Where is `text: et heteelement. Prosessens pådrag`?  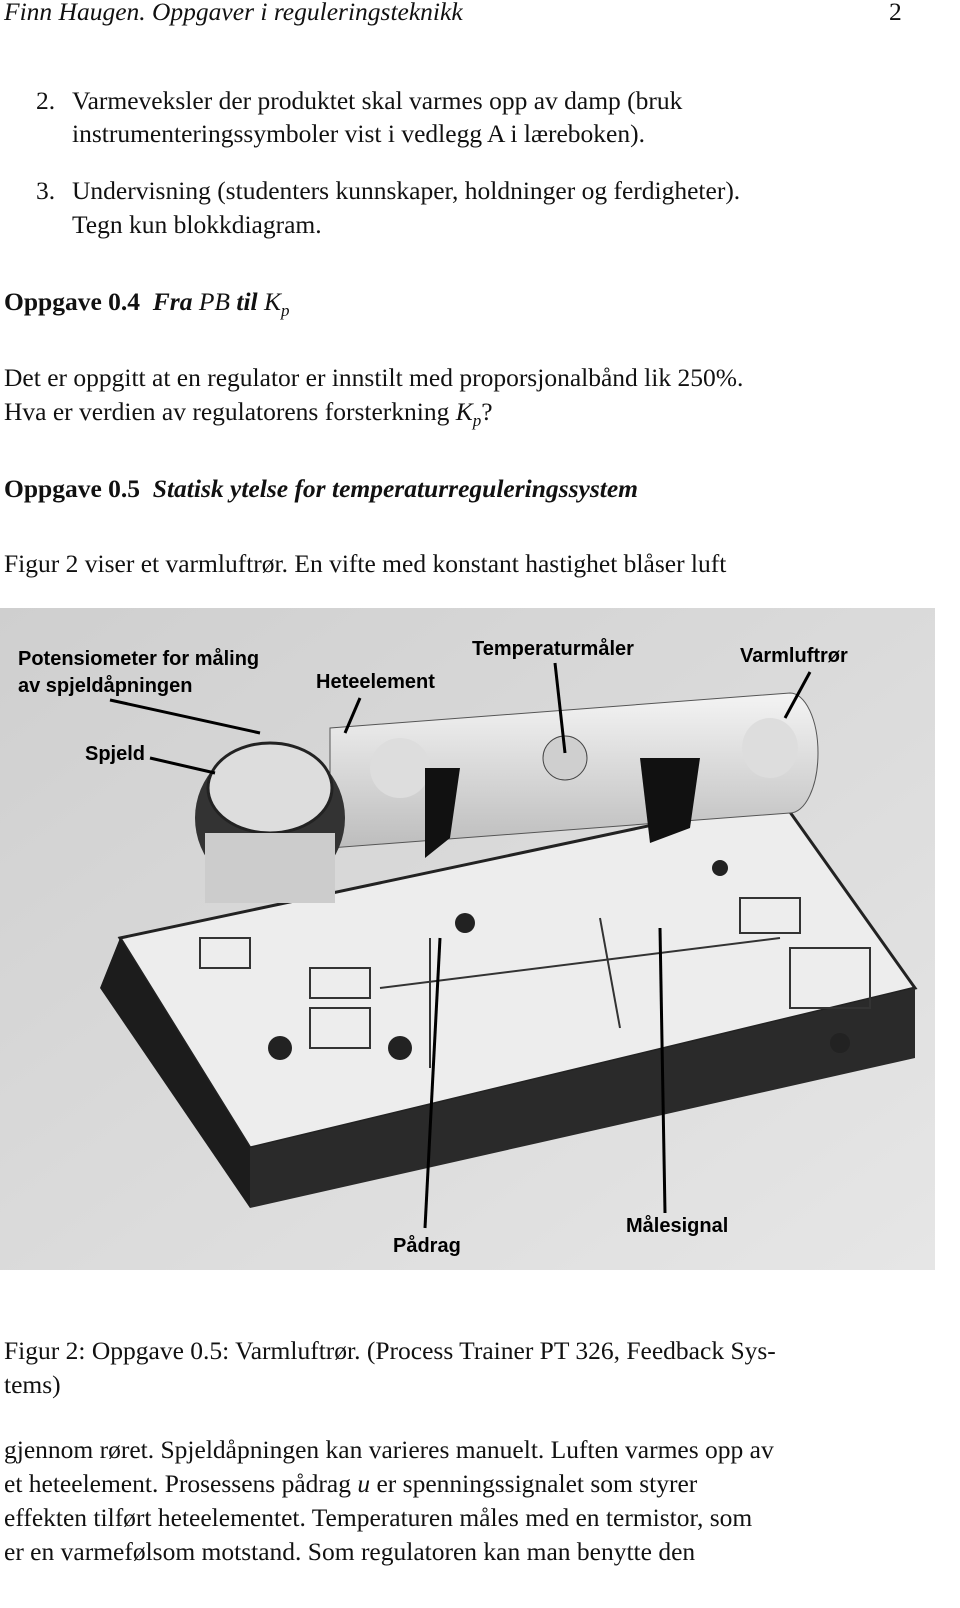 text: et heteelement. Prosessens pådrag is located at coordinates (177, 1483).